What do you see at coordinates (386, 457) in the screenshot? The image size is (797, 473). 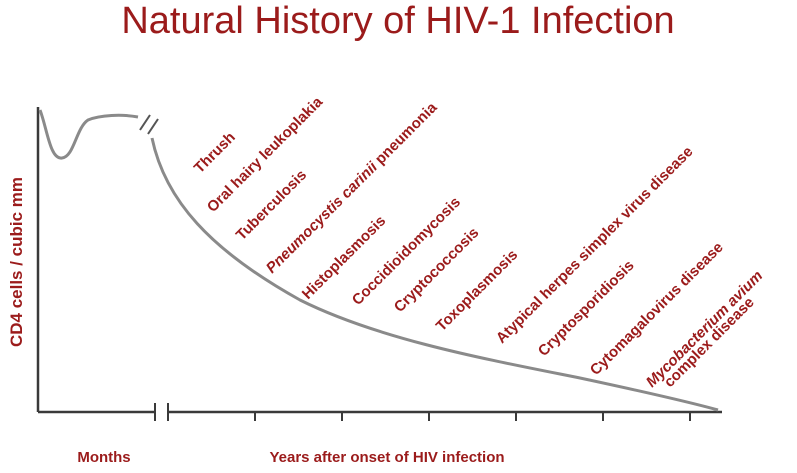 I see `x-axis-label-years: Years after onset of HIV infection` at bounding box center [386, 457].